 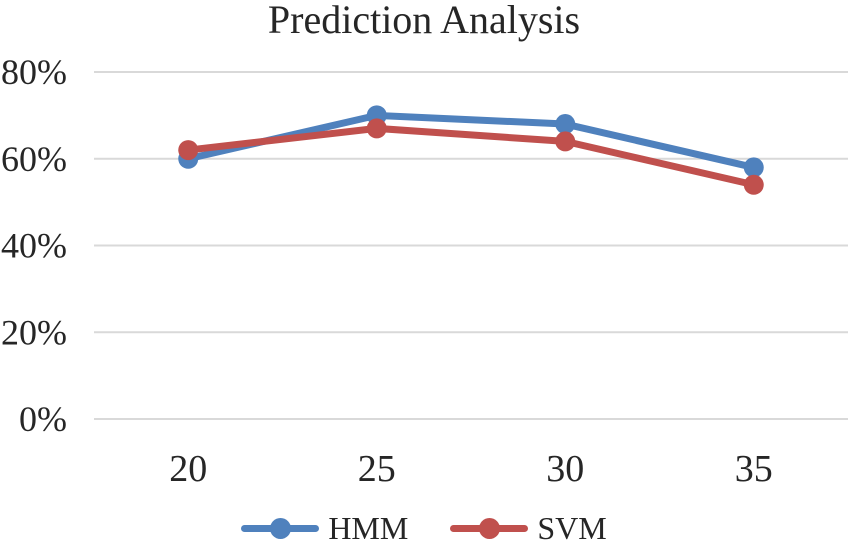 I want to click on hmm-line-marker-icon, so click(x=280, y=528).